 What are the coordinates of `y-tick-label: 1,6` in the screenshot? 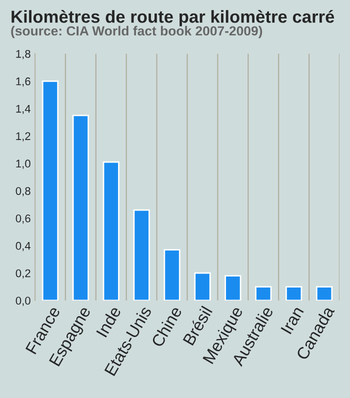 It's located at (23, 82).